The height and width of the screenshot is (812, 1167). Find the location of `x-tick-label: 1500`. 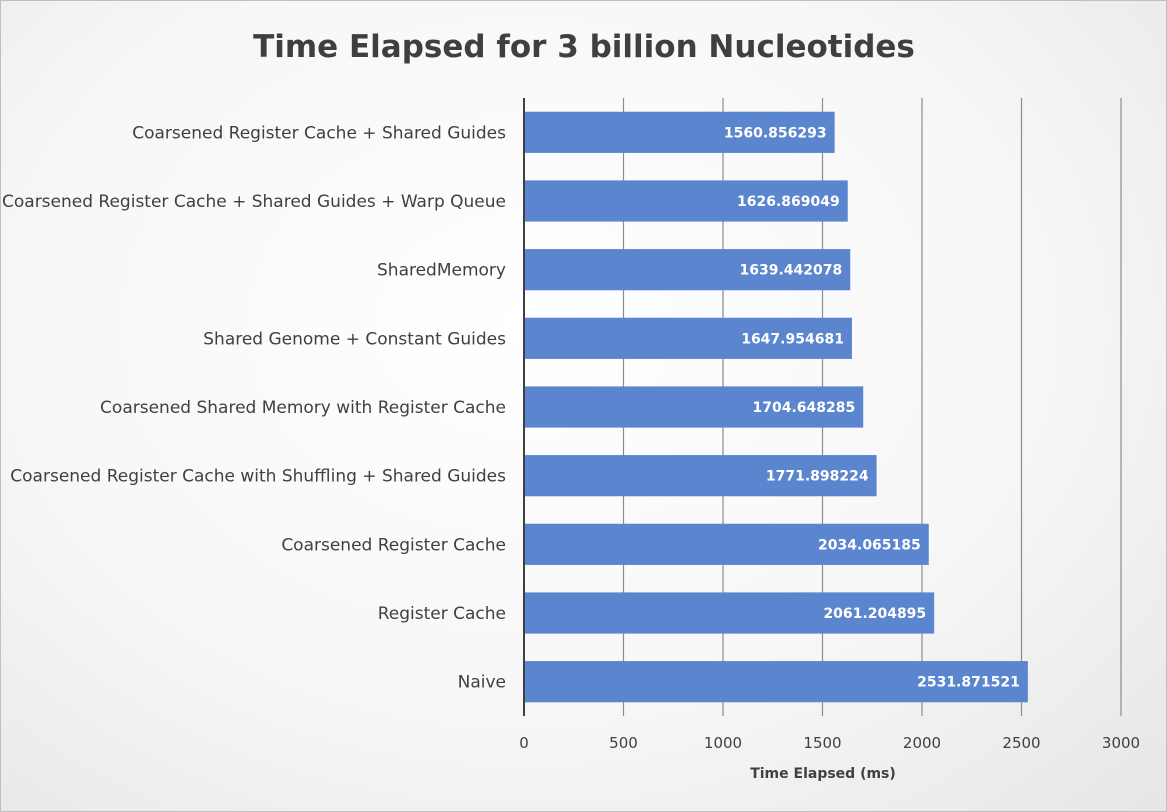

x-tick-label: 1500 is located at coordinates (822, 743).